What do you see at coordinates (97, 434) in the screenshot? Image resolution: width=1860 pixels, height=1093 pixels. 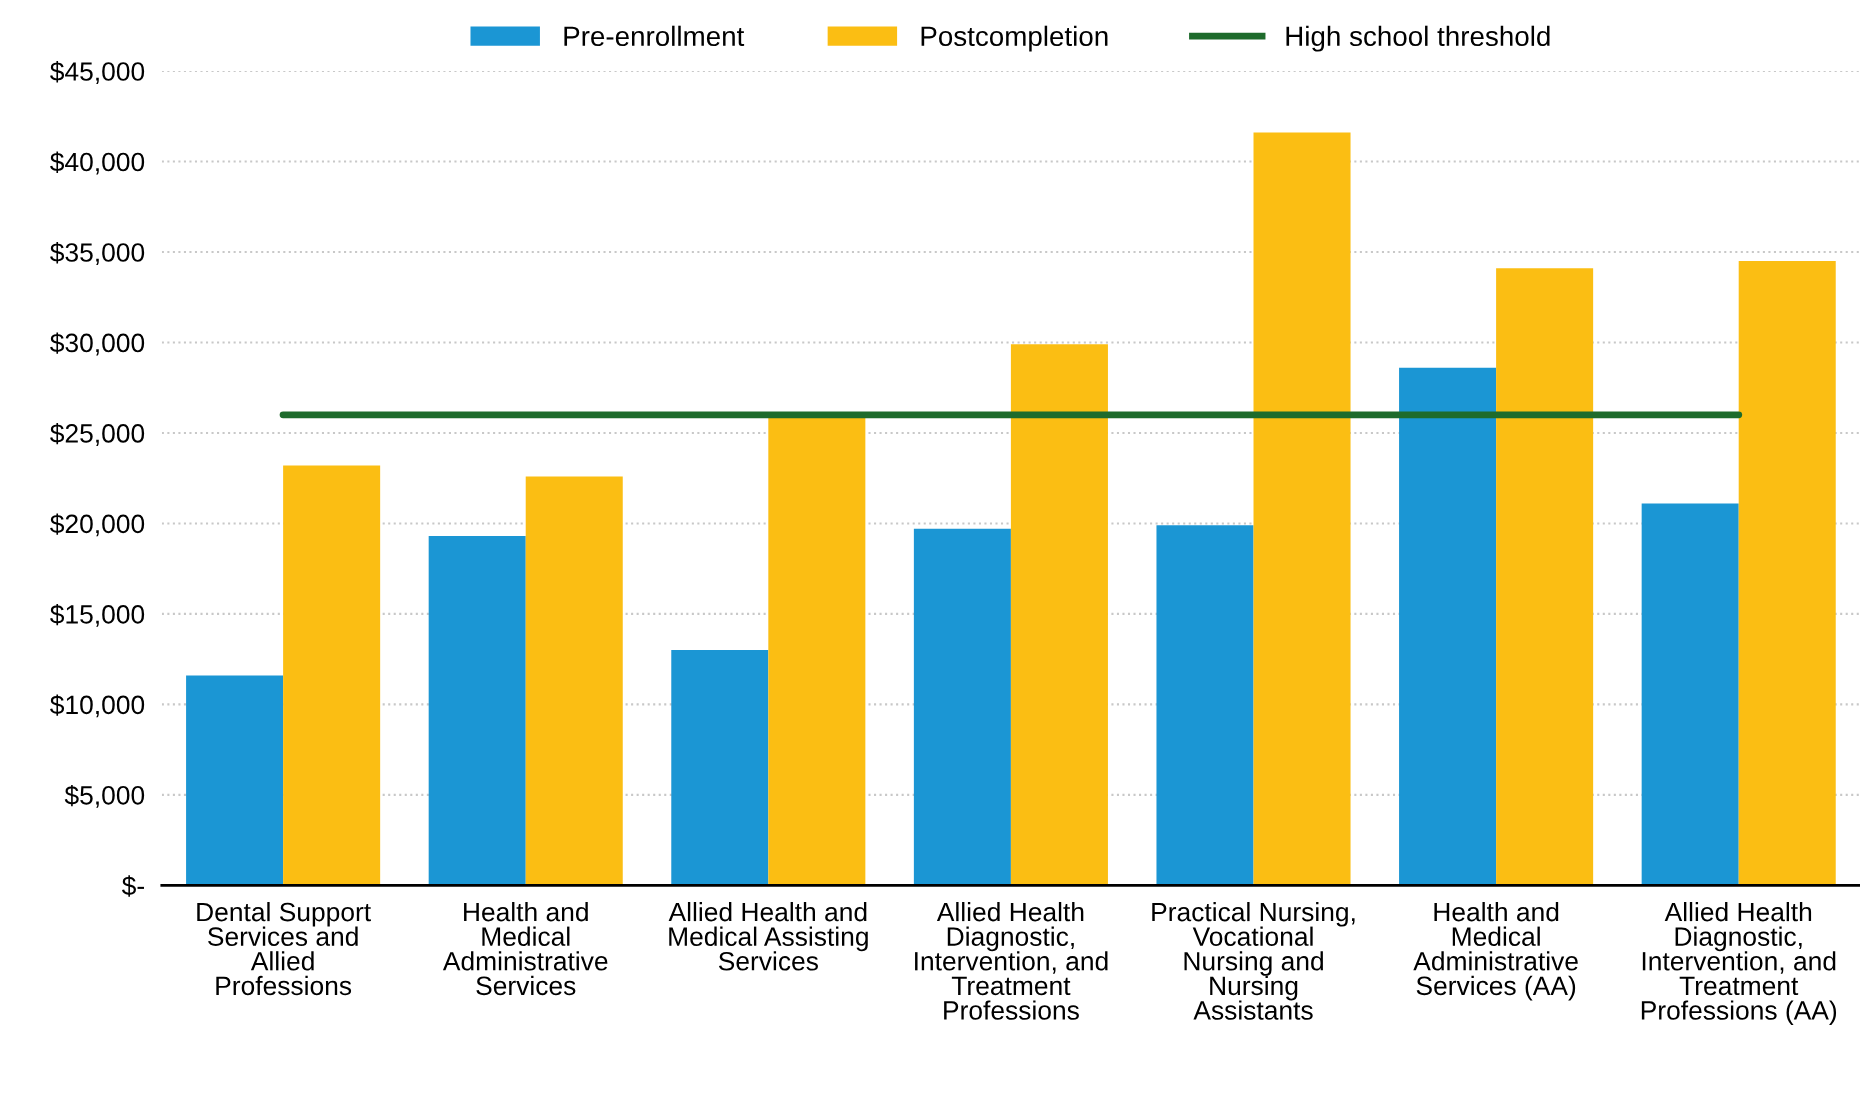 I see `y-tick-label: $25,000` at bounding box center [97, 434].